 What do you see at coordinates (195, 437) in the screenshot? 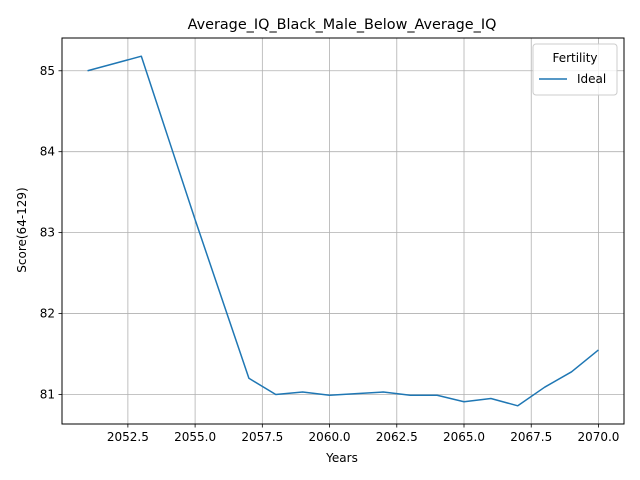
I see `x-tick-label: 2055.0` at bounding box center [195, 437].